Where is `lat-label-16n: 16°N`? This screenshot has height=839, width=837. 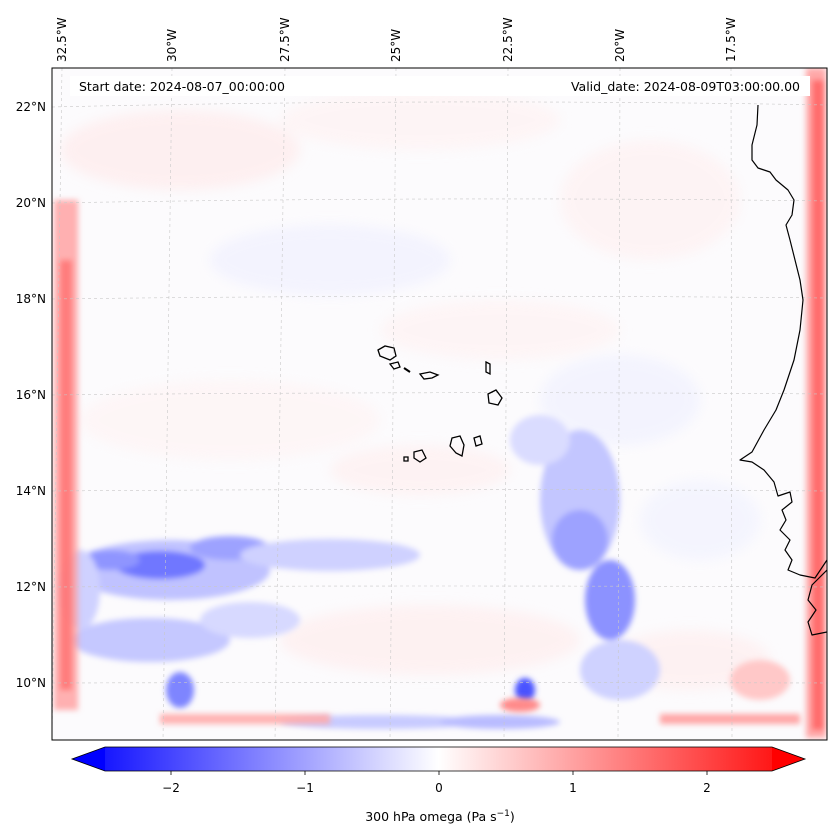
lat-label-16n: 16°N is located at coordinates (31, 395).